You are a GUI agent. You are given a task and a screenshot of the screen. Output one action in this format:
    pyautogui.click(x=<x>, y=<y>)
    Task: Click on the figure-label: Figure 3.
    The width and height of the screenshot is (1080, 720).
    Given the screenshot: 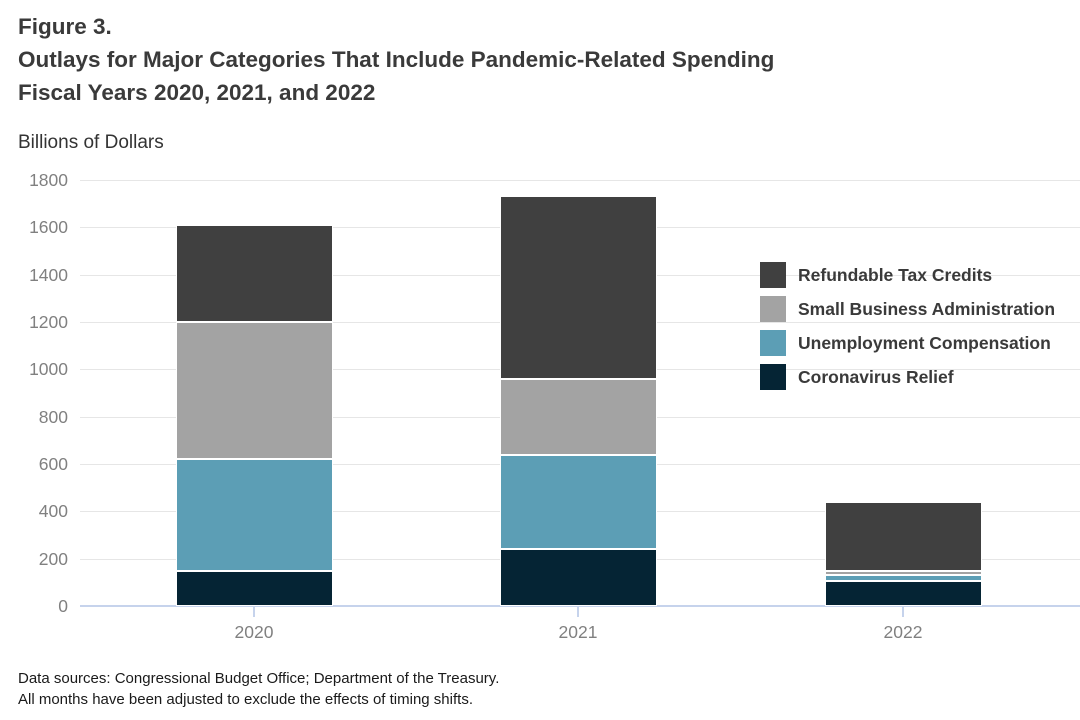 What is the action you would take?
    pyautogui.click(x=65, y=26)
    